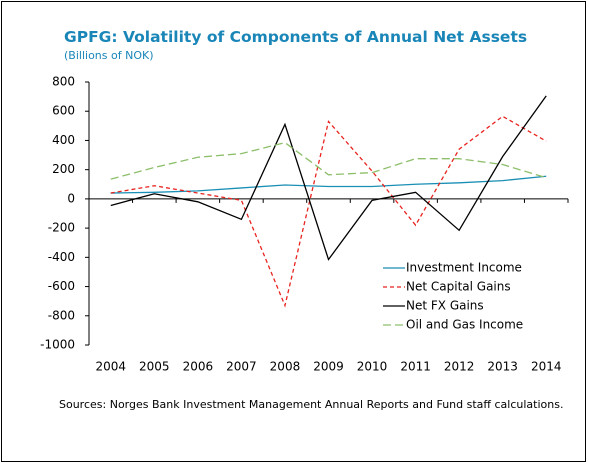 The image size is (589, 465). What do you see at coordinates (459, 367) in the screenshot?
I see `x-tick-label: 2012` at bounding box center [459, 367].